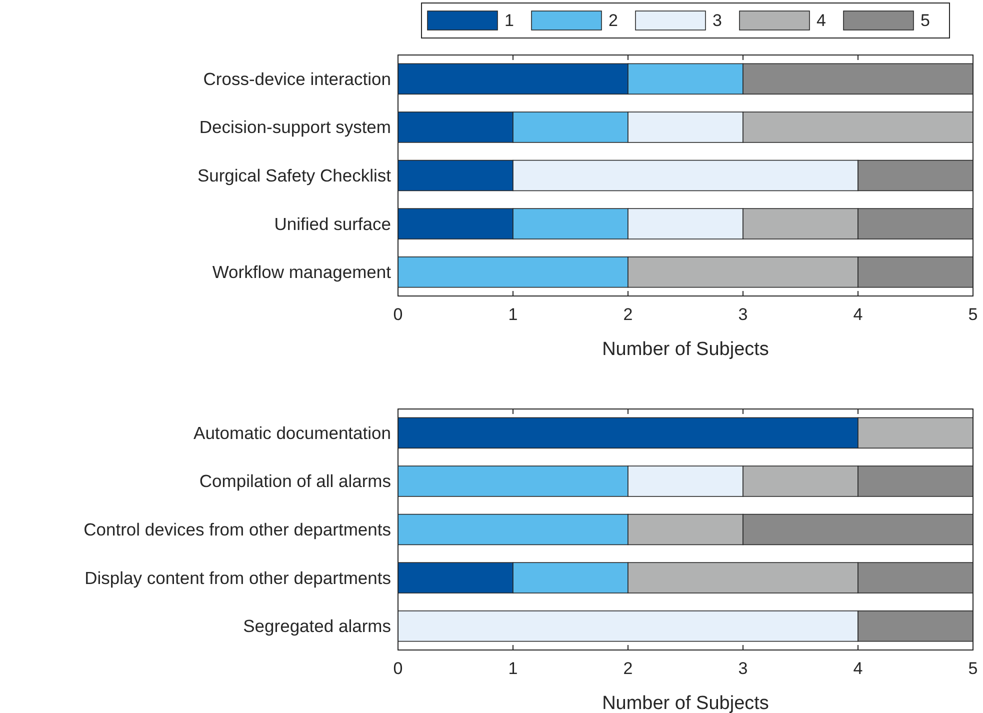 Image resolution: width=983 pixels, height=713 pixels. Describe the element at coordinates (238, 530) in the screenshot. I see `y-tick-label: Control devices from other departments` at that location.